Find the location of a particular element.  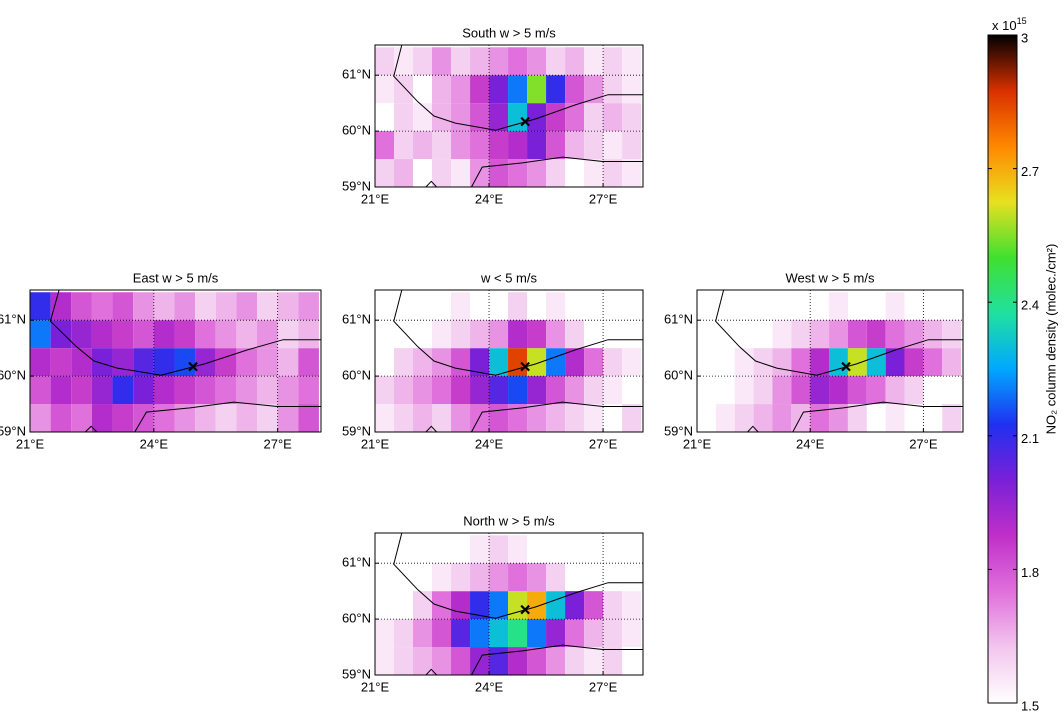

exponent-power: 15 is located at coordinates (1022, 21).